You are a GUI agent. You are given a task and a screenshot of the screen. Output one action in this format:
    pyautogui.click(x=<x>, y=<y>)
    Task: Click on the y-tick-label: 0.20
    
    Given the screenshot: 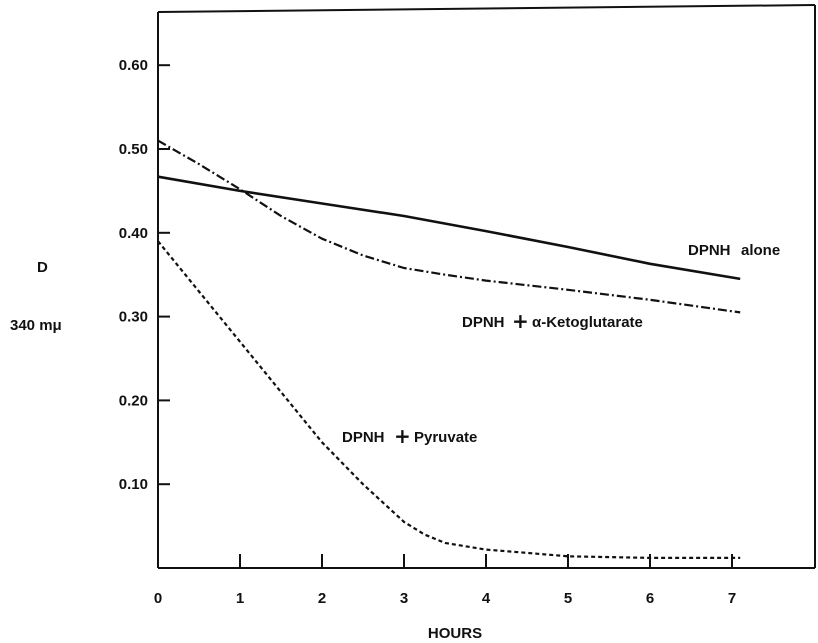 What is the action you would take?
    pyautogui.click(x=133, y=400)
    